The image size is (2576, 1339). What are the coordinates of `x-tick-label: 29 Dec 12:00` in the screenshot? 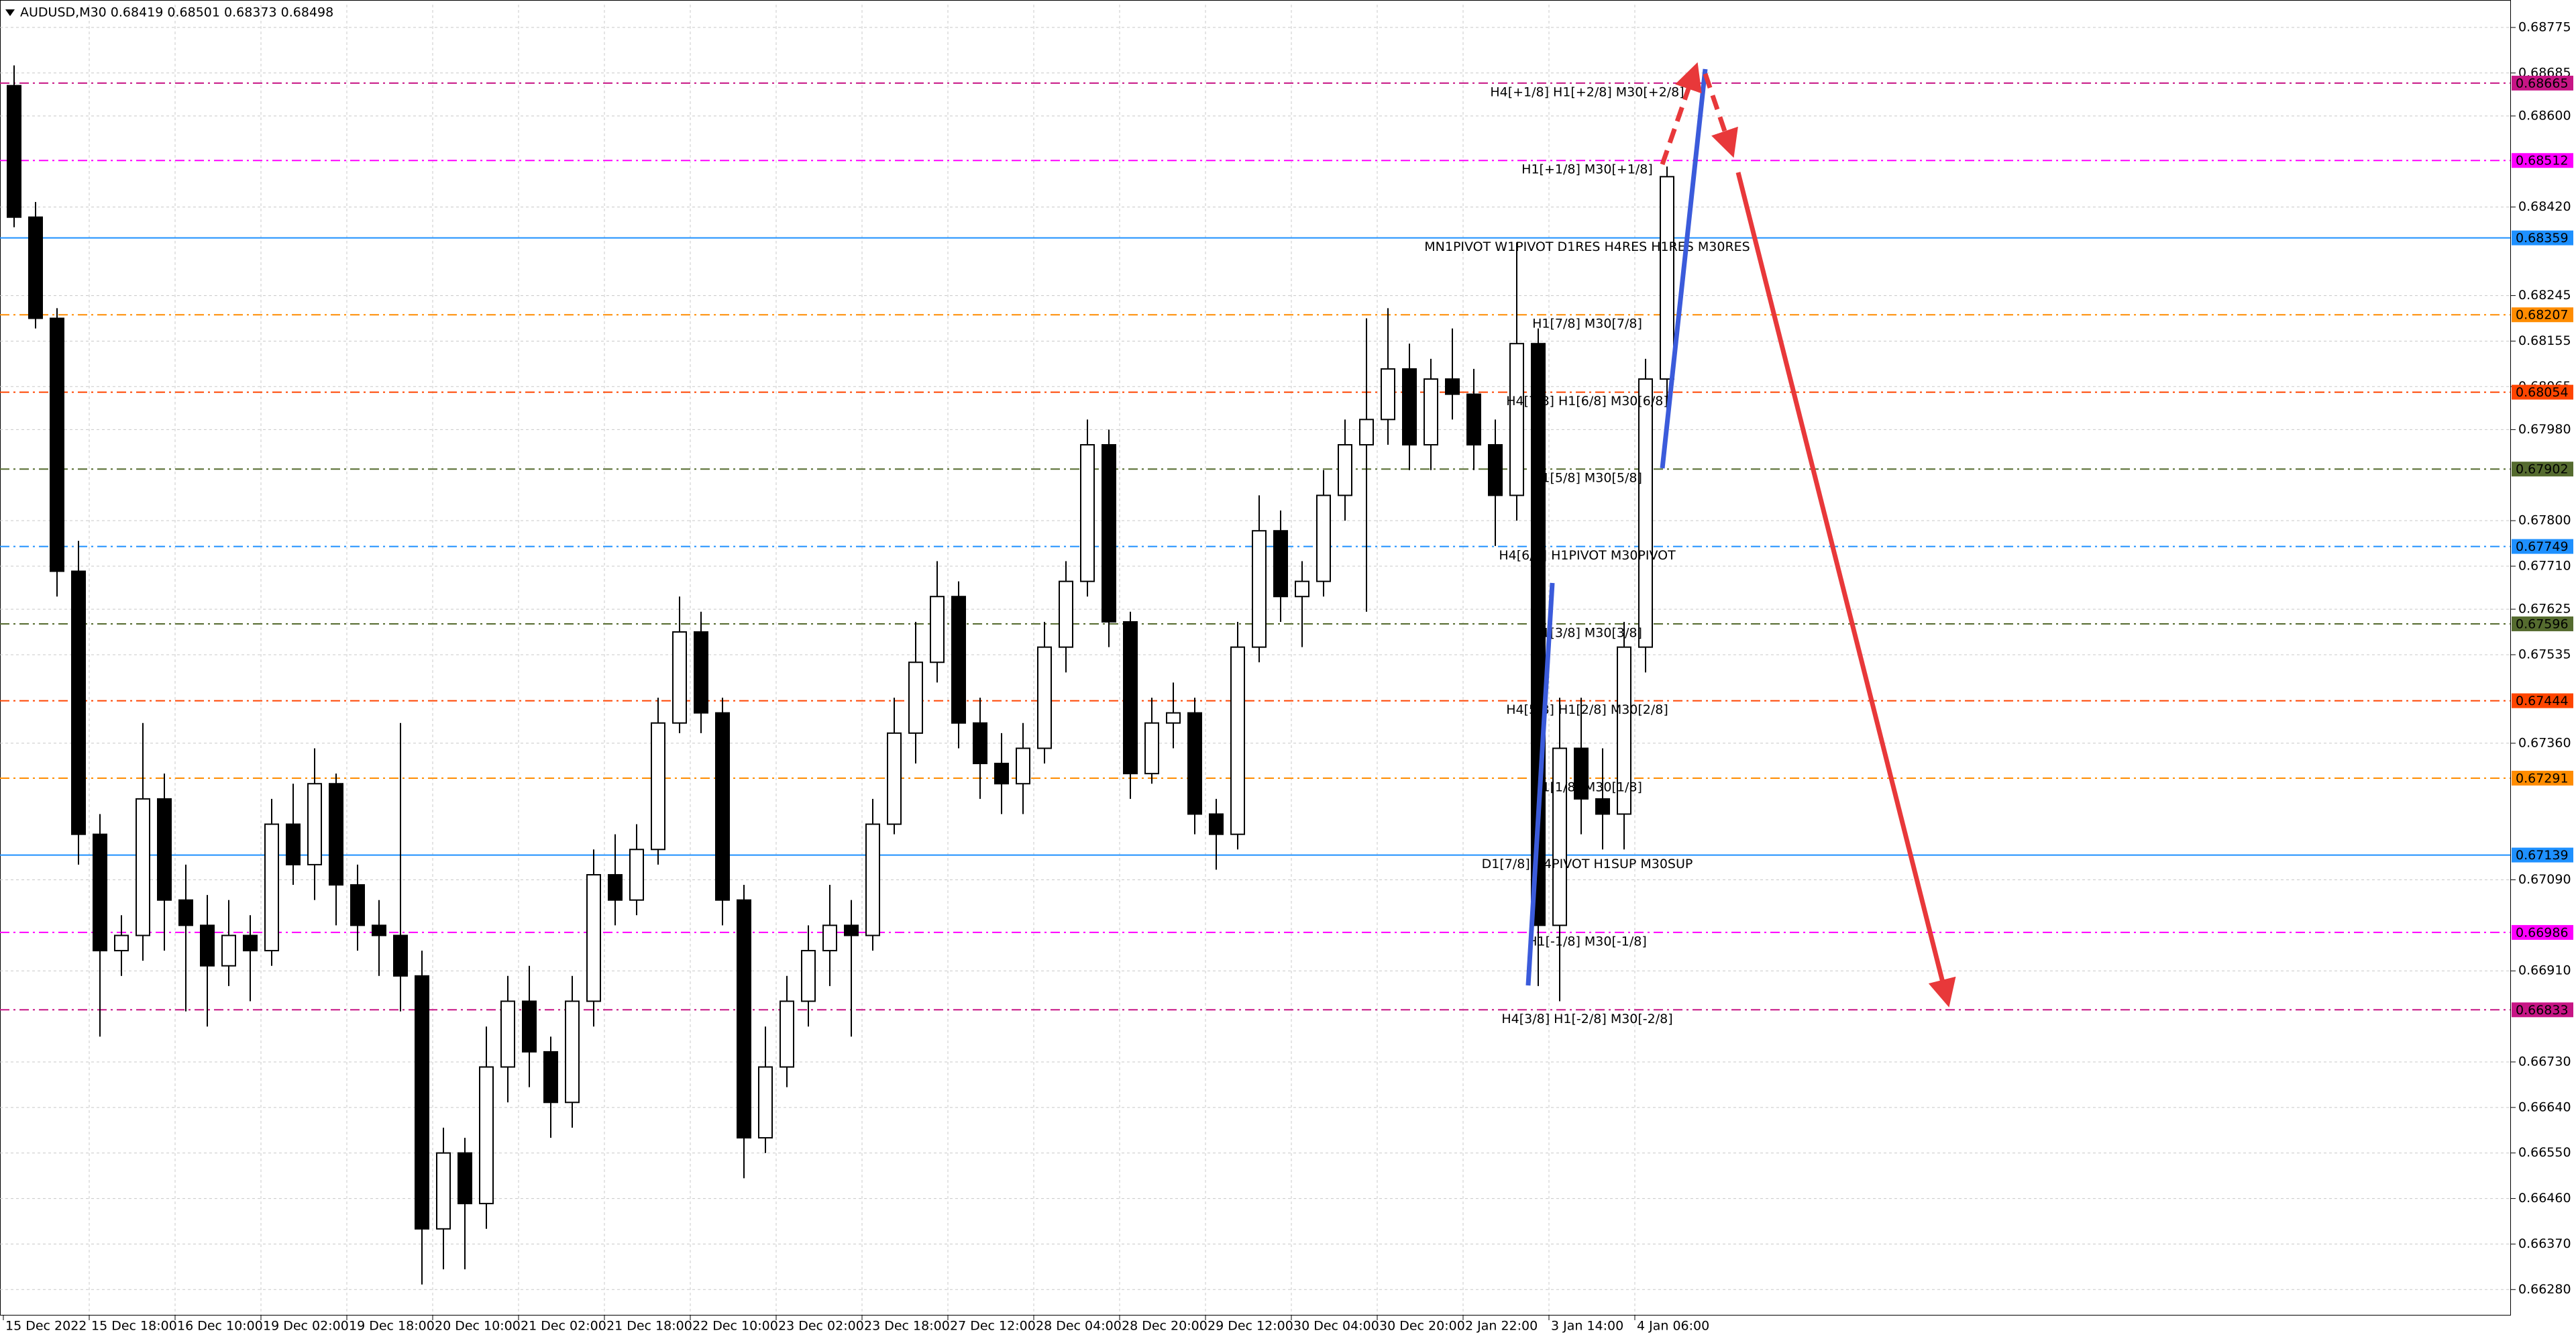 It's located at (1250, 1326).